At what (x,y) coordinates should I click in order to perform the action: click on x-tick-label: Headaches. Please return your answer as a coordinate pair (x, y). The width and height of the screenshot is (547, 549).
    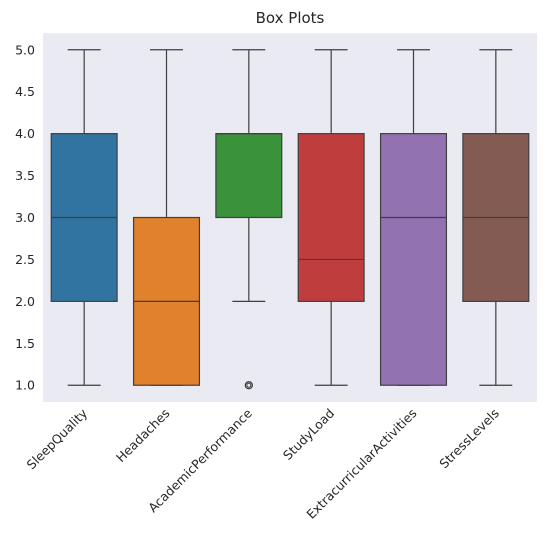
    Looking at the image, I should click on (143, 436).